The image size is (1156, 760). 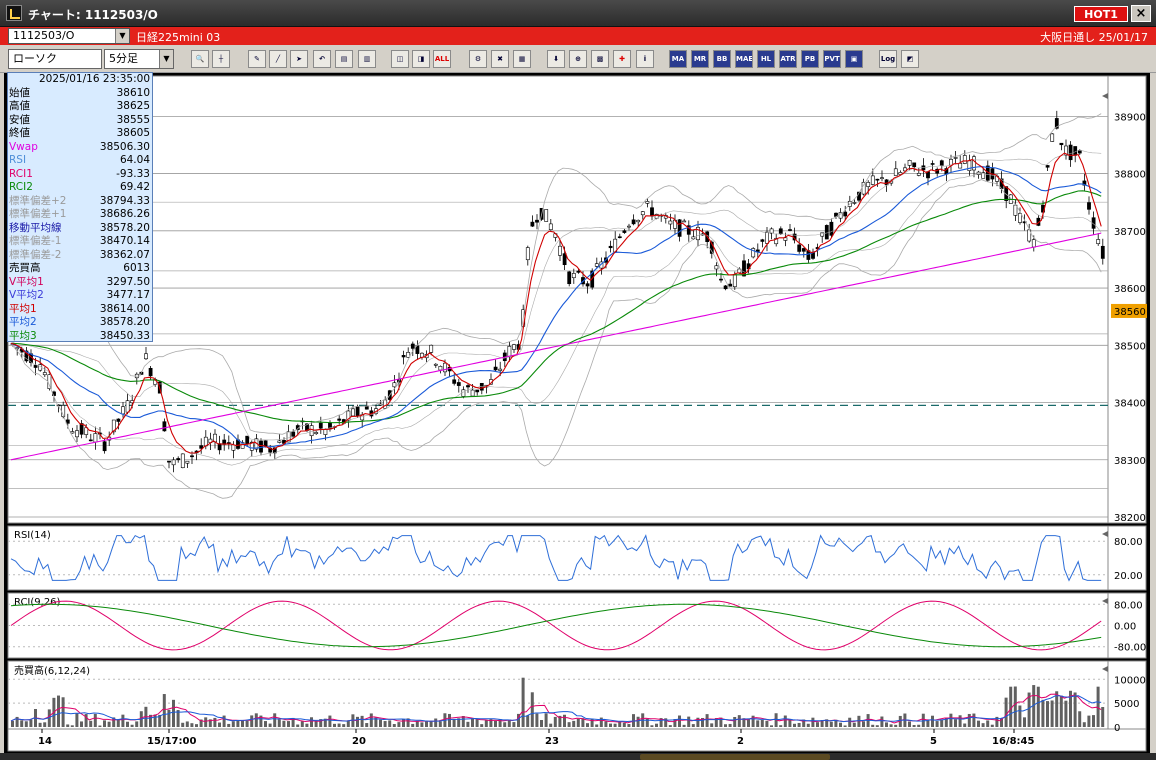 What do you see at coordinates (522, 59) in the screenshot?
I see `color-icon: ▦` at bounding box center [522, 59].